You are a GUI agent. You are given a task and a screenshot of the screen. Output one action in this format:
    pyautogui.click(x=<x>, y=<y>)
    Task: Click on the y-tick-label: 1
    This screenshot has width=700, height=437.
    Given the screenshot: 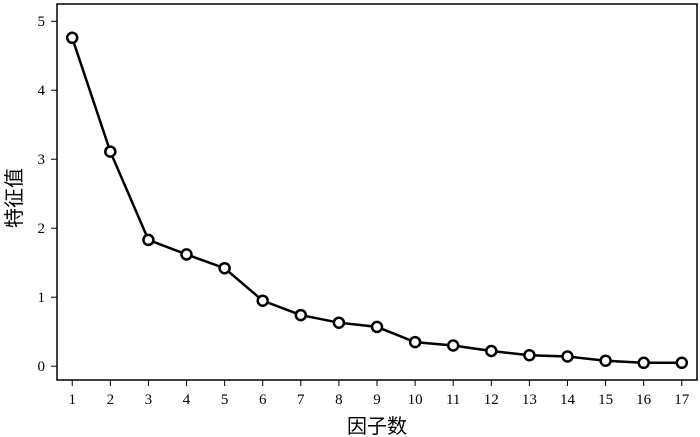 What is the action you would take?
    pyautogui.click(x=42, y=298)
    